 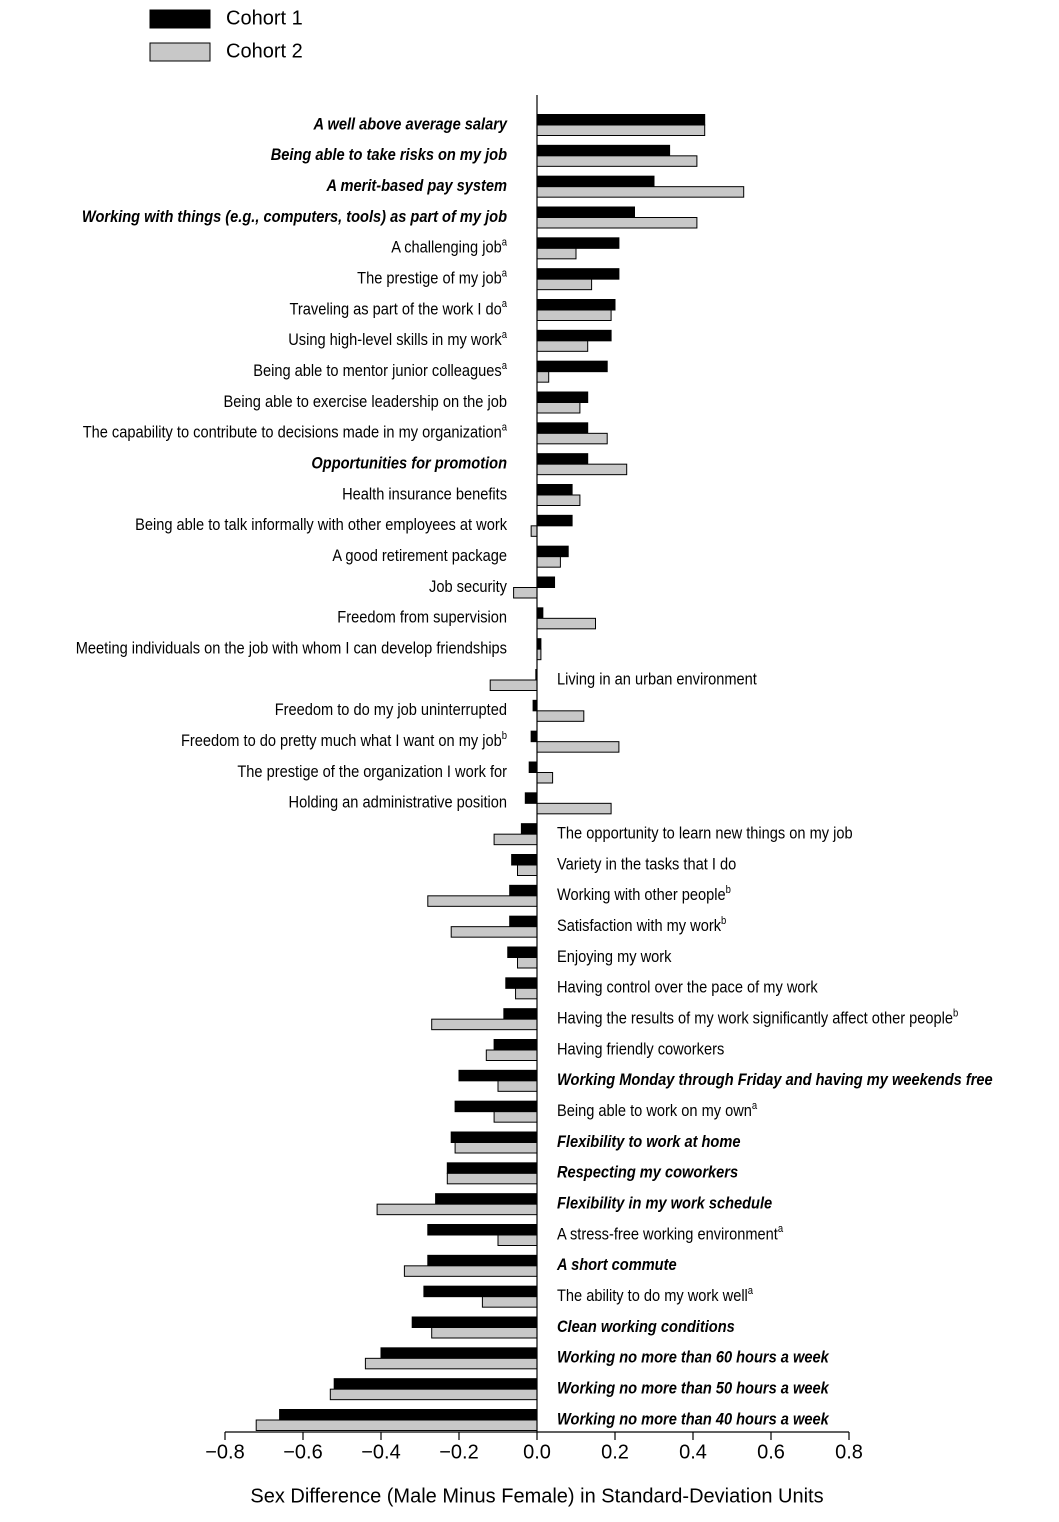 I want to click on category-text: Using high-level skills in my work, so click(x=395, y=340).